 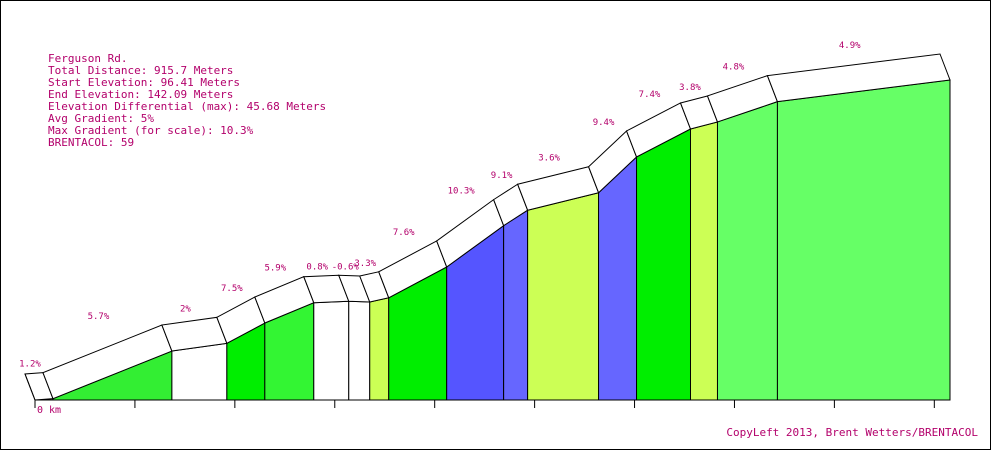 I want to click on end-elevation: End Elevation: 142.09 Meters, so click(x=140, y=94).